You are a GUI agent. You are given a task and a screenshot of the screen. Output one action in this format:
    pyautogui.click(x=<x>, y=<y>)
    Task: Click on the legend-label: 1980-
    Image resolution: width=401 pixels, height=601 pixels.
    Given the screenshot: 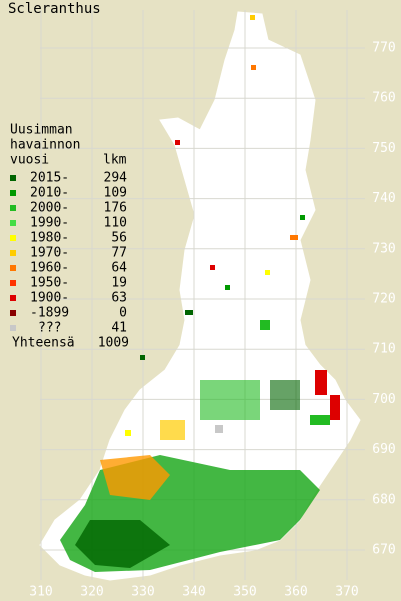 What is the action you would take?
    pyautogui.click(x=49, y=238)
    